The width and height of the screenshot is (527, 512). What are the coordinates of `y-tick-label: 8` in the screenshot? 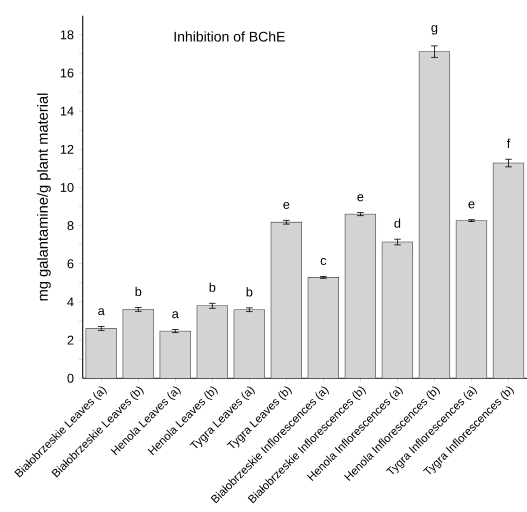 It's located at (71, 225).